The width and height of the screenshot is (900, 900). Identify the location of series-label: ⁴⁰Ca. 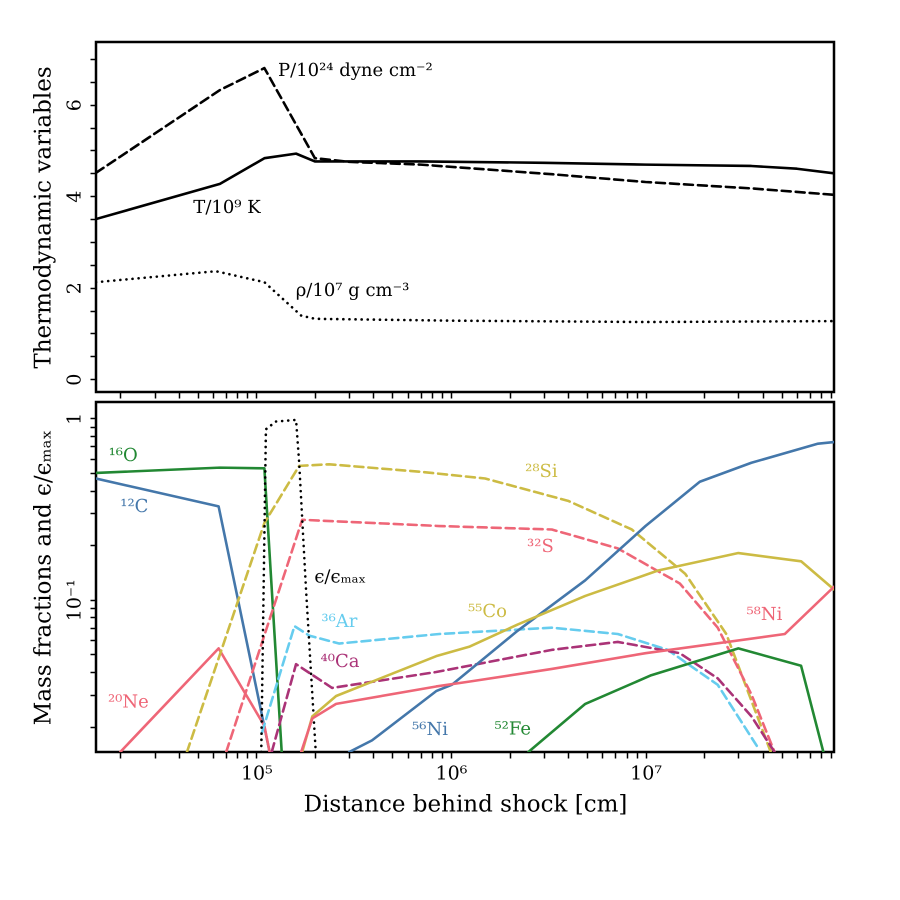
(340, 661).